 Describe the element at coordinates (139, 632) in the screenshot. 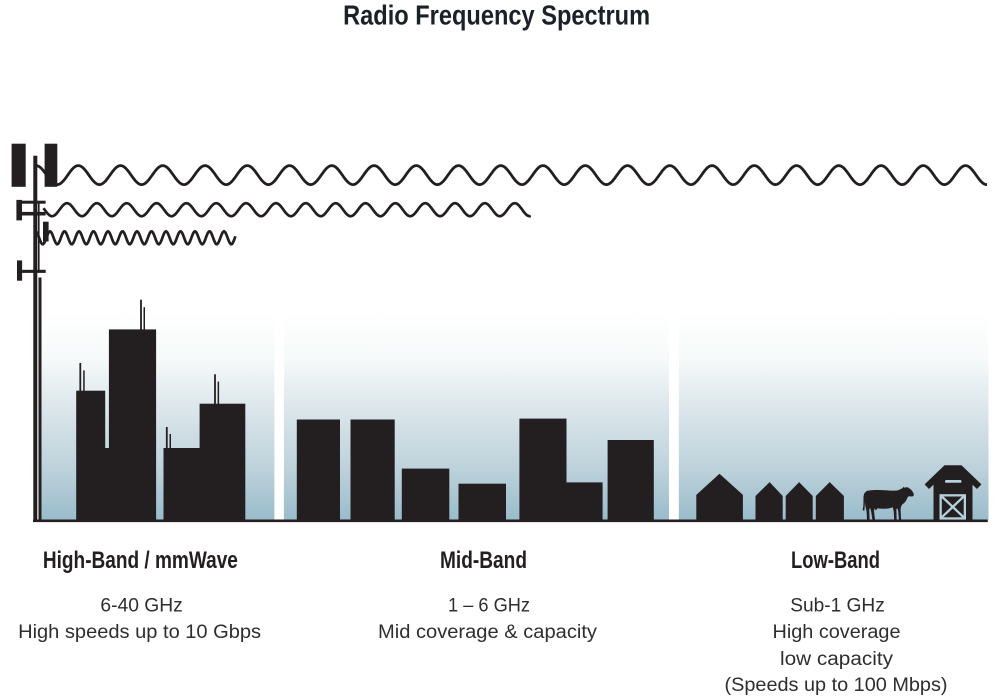

I see `svg-text: High speeds up to 10 Gbps` at that location.